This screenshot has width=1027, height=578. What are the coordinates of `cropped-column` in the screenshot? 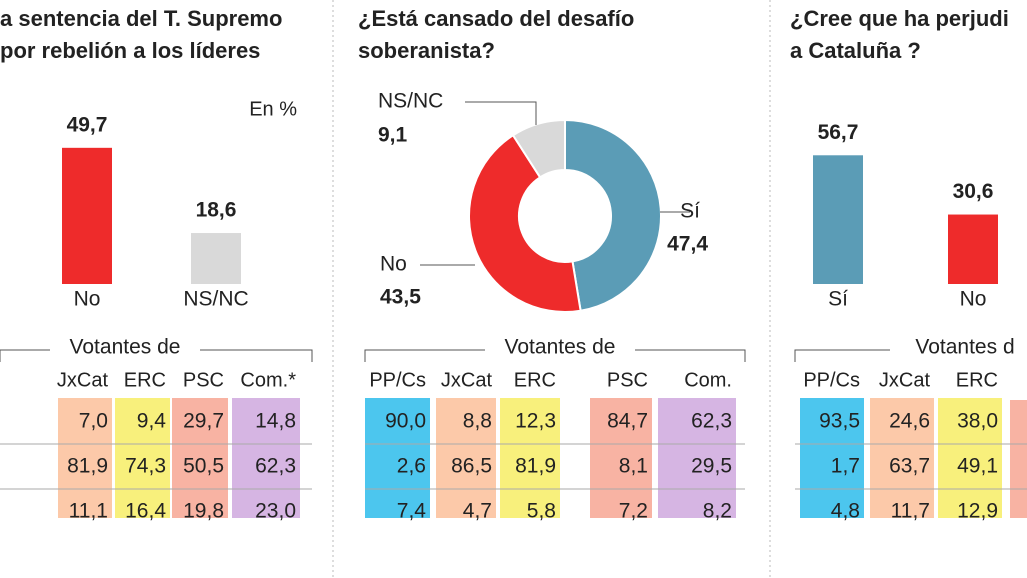 It's located at (1018, 459).